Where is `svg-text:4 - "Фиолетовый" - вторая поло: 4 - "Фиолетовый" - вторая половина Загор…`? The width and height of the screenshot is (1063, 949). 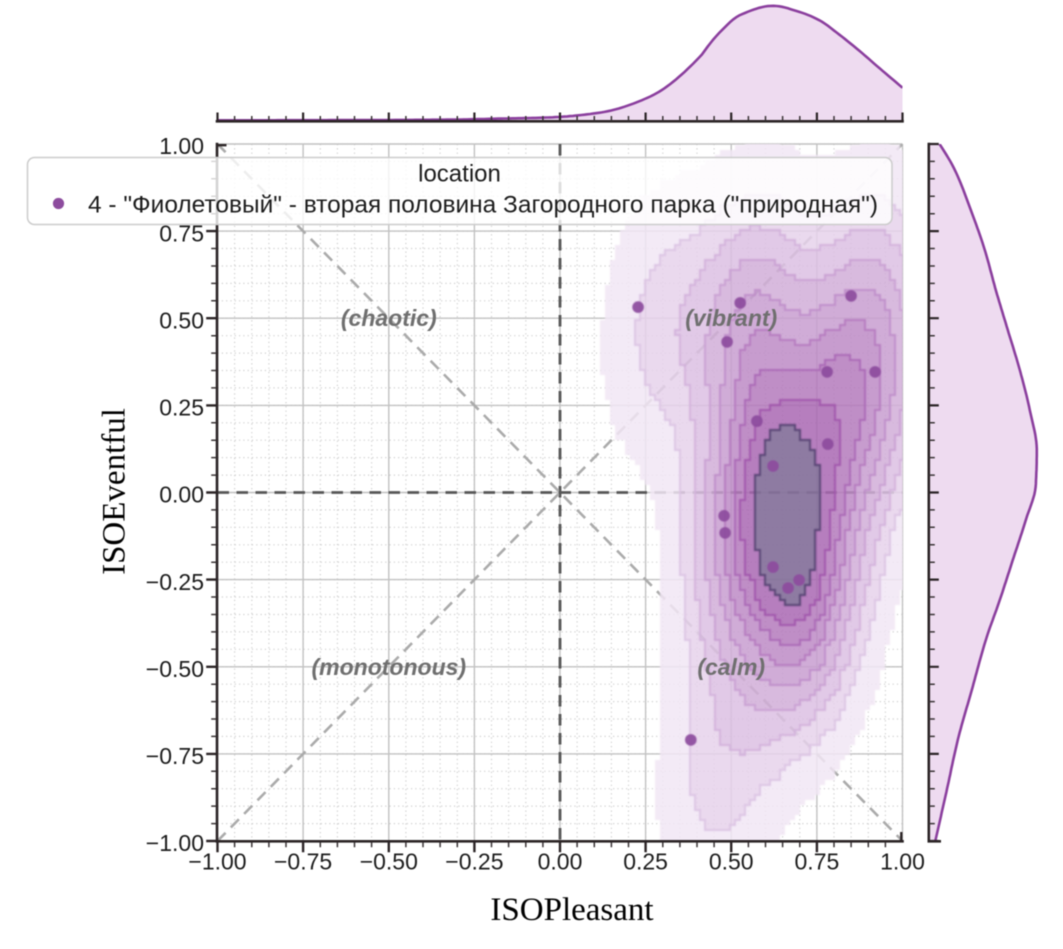
svg-text:4 - "Фиолетовый" - вторая поло: 4 - "Фиолетовый" - вторая половина Загор… is located at coordinates (483, 205).